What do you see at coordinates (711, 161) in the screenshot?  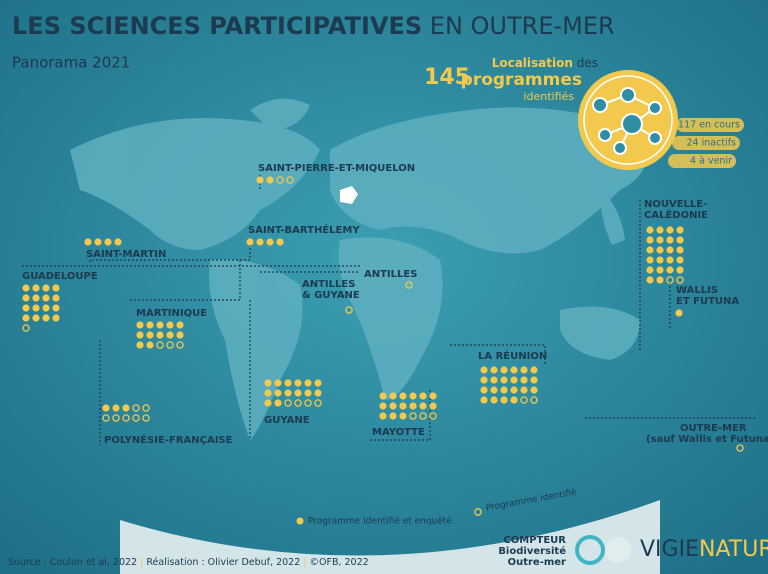 I see `status-label: 4 à venir` at bounding box center [711, 161].